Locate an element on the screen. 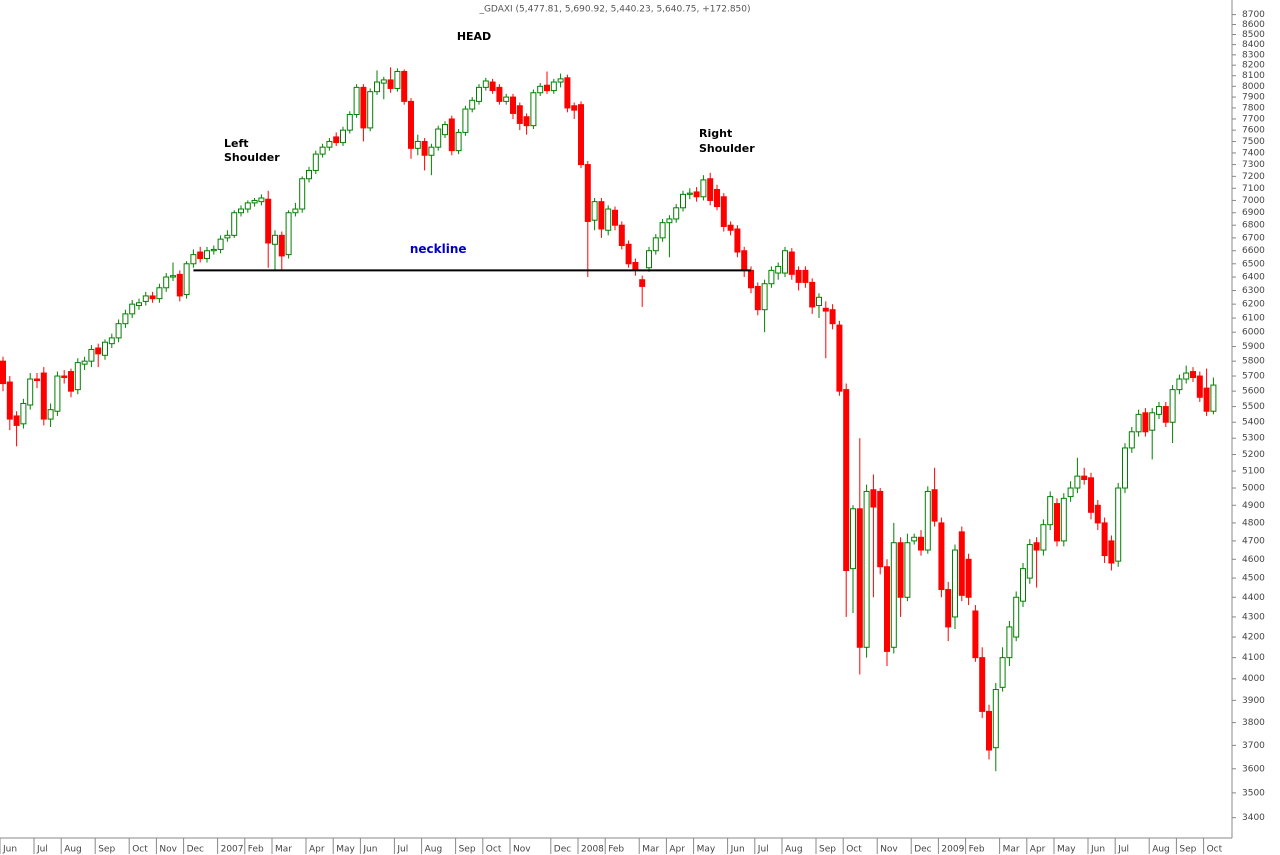 The image size is (1280, 855). y-tick-label: 5200 is located at coordinates (1253, 455).